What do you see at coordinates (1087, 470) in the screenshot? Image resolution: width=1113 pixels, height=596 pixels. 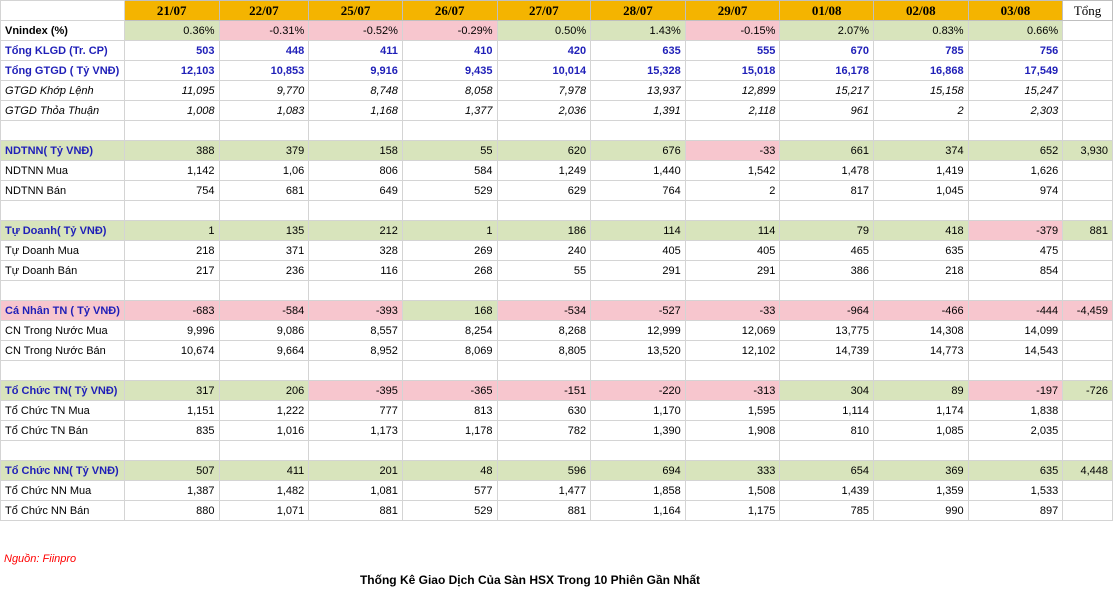 I see `total-cell: 4,448` at bounding box center [1087, 470].